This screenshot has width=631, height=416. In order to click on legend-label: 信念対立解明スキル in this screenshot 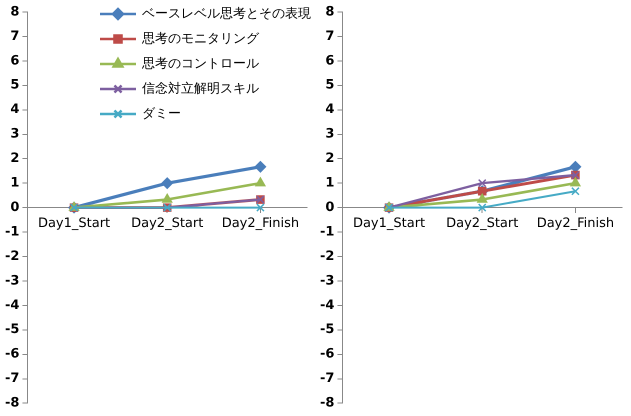, I will do `click(200, 88)`.